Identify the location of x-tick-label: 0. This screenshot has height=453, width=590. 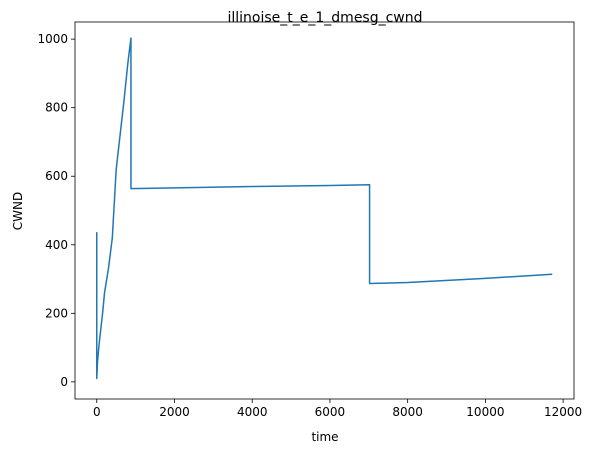
(97, 412).